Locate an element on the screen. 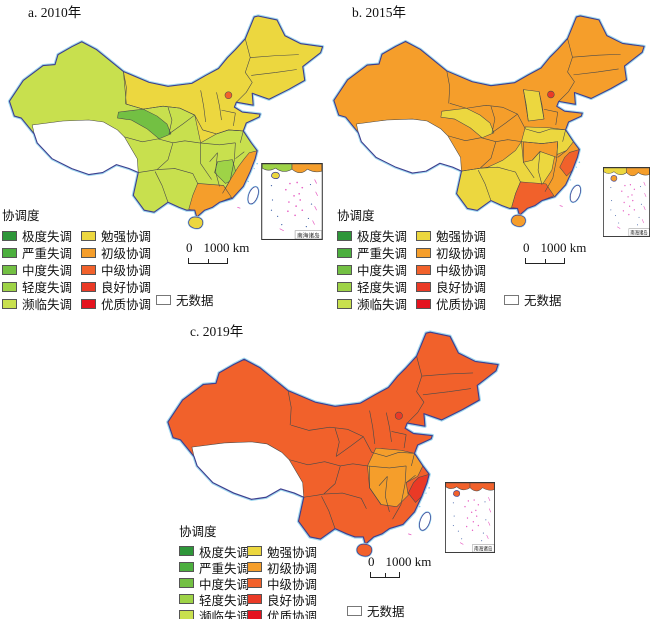 The image size is (650, 619). legend-label: 濒临失调 is located at coordinates (224, 614).